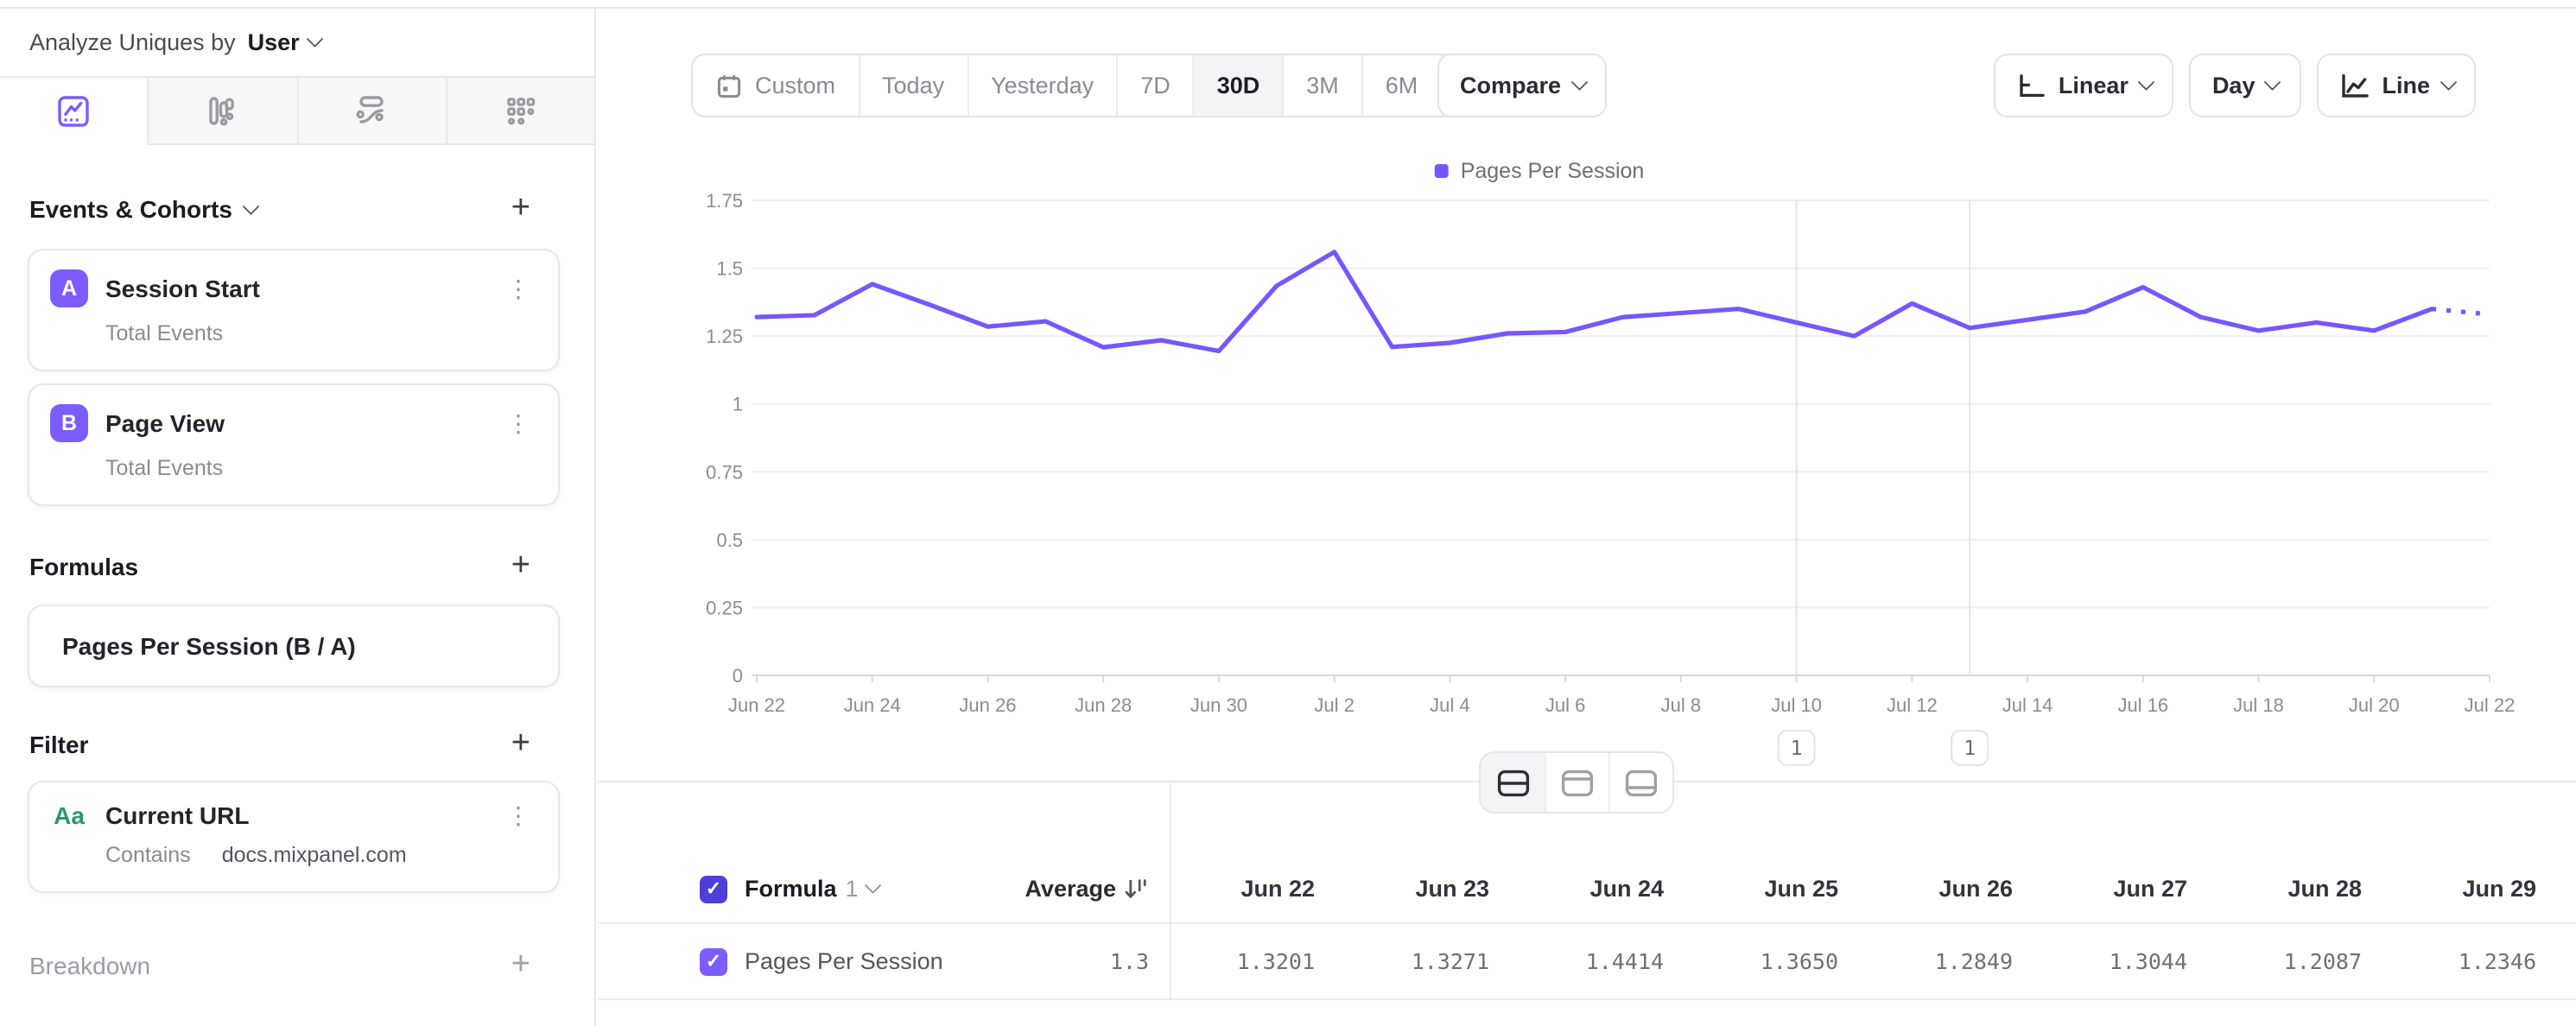  I want to click on sort-descending-icon, so click(1136, 889).